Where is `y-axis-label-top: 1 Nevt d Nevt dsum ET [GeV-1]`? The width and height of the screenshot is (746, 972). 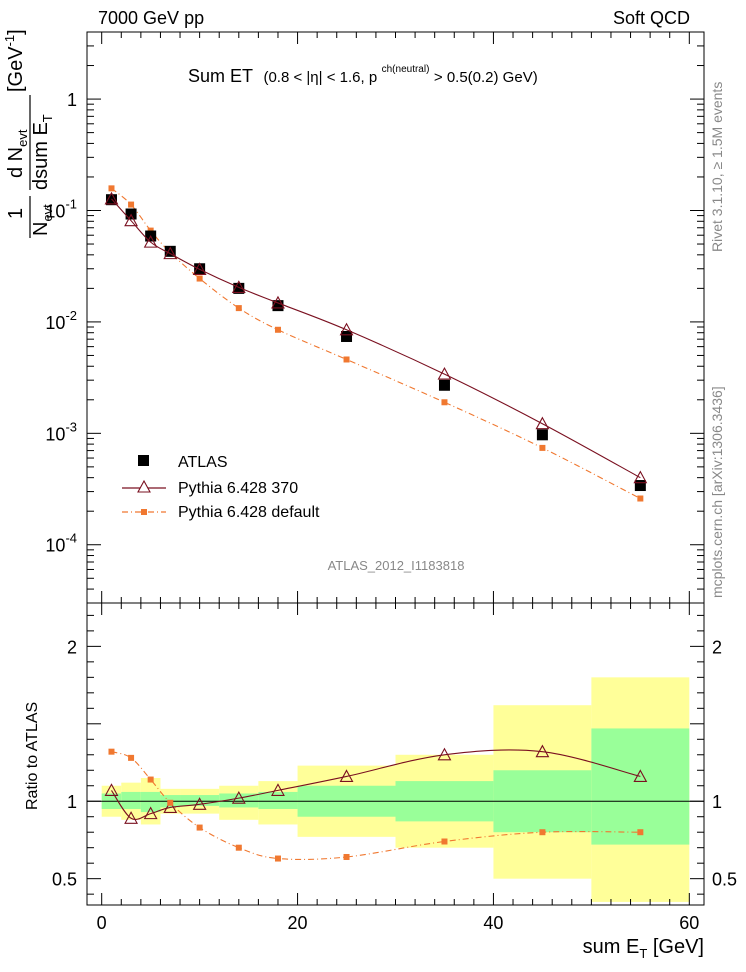 y-axis-label-top: 1 Nevt d Nevt dsum ET [GeV-1] is located at coordinates (28, 133).